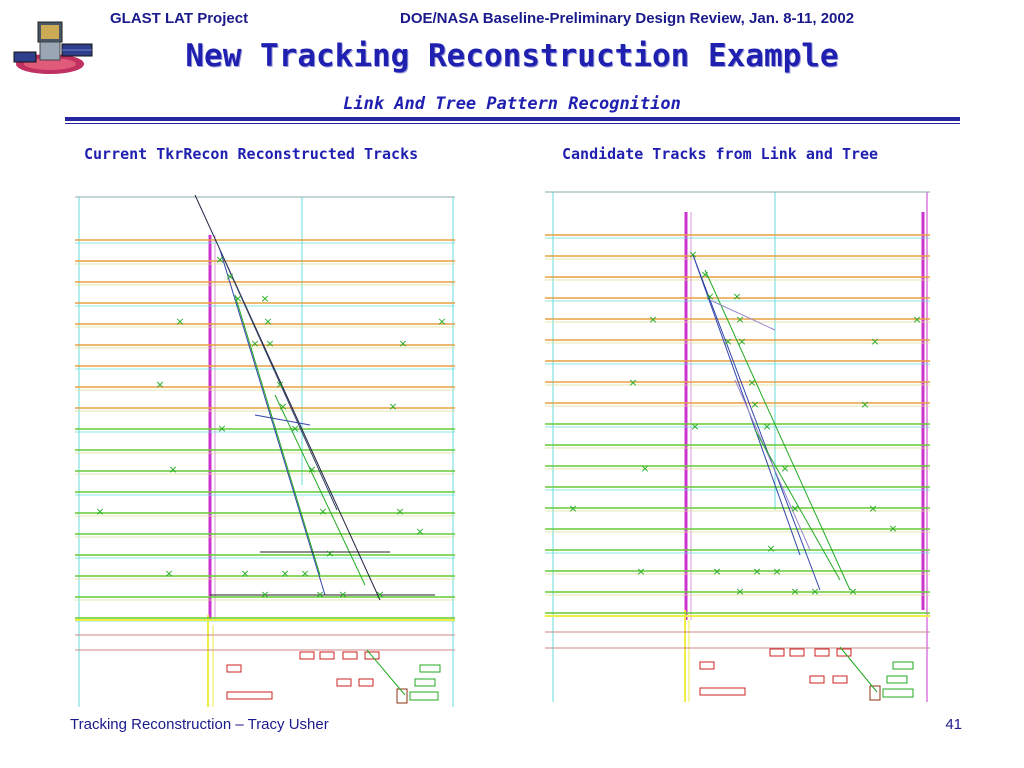  I want to click on calorimeter-blocks-left, so click(265, 661).